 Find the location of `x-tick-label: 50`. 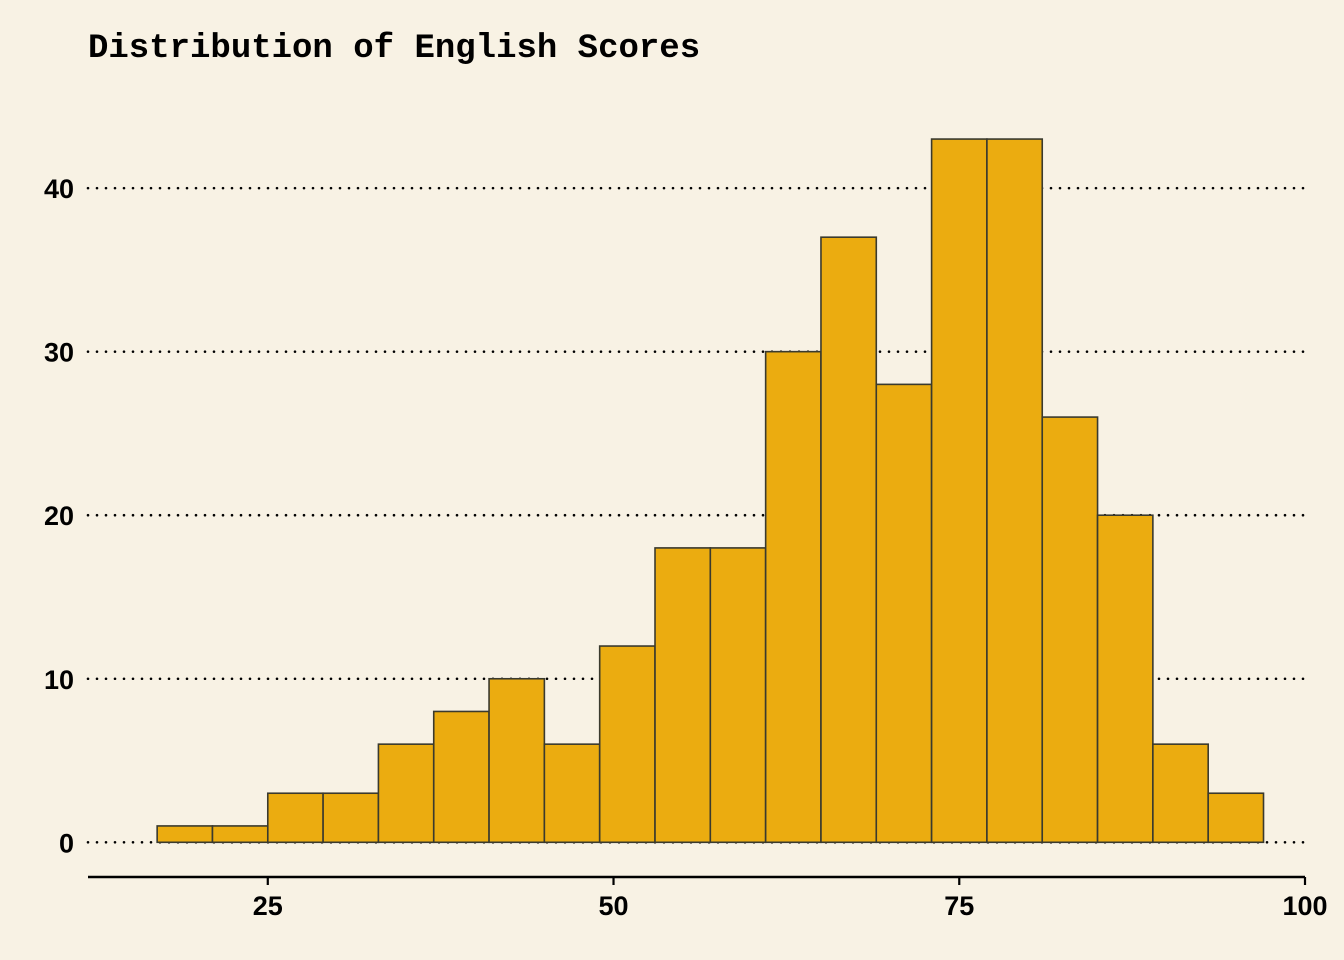

x-tick-label: 50 is located at coordinates (613, 906).